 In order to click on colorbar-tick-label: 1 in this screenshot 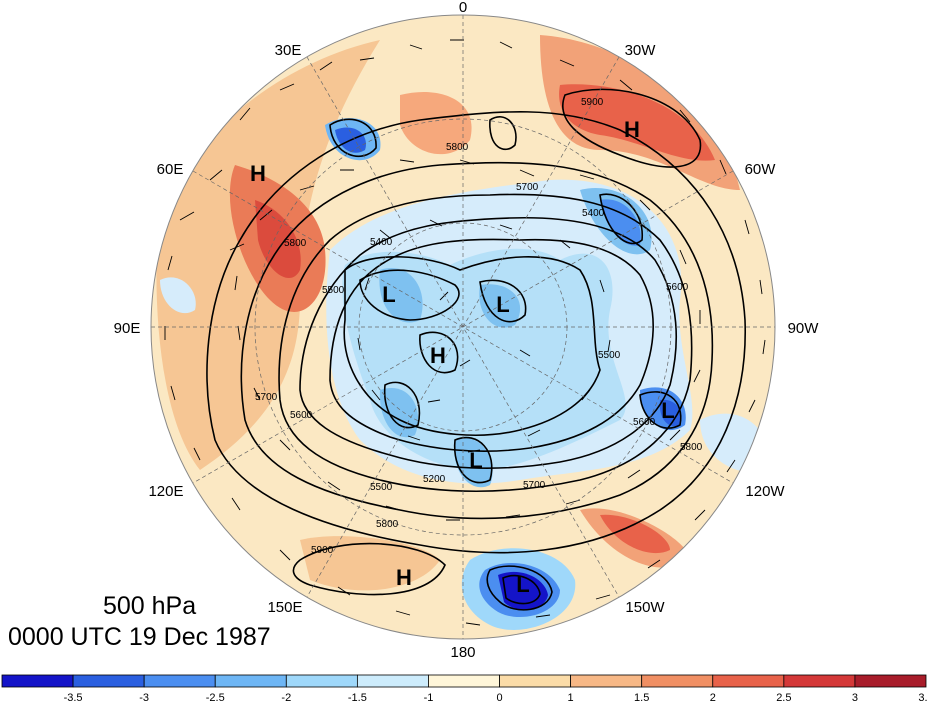, I will do `click(571, 698)`.